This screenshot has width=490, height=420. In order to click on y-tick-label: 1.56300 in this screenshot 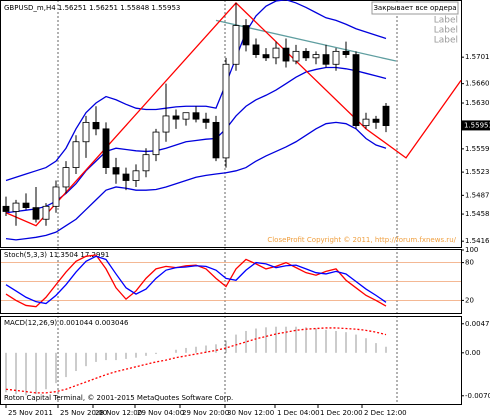, I will do `click(477, 103)`.